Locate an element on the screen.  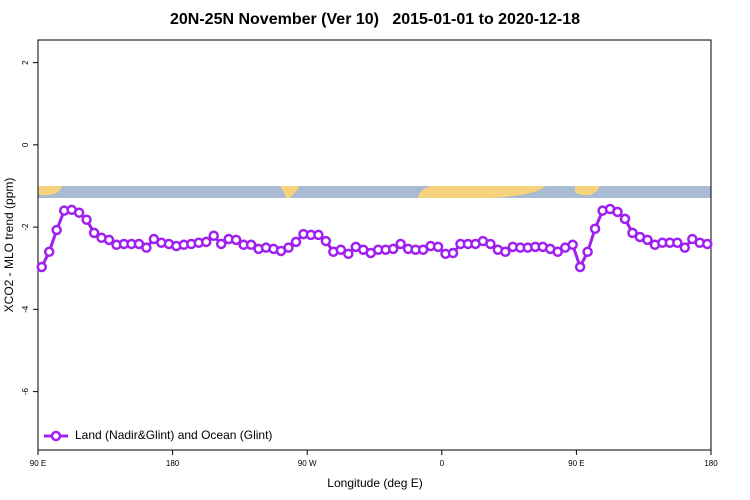
y-axis-label: XCO2 - MLO trend (ppm) is located at coordinates (9, 245).